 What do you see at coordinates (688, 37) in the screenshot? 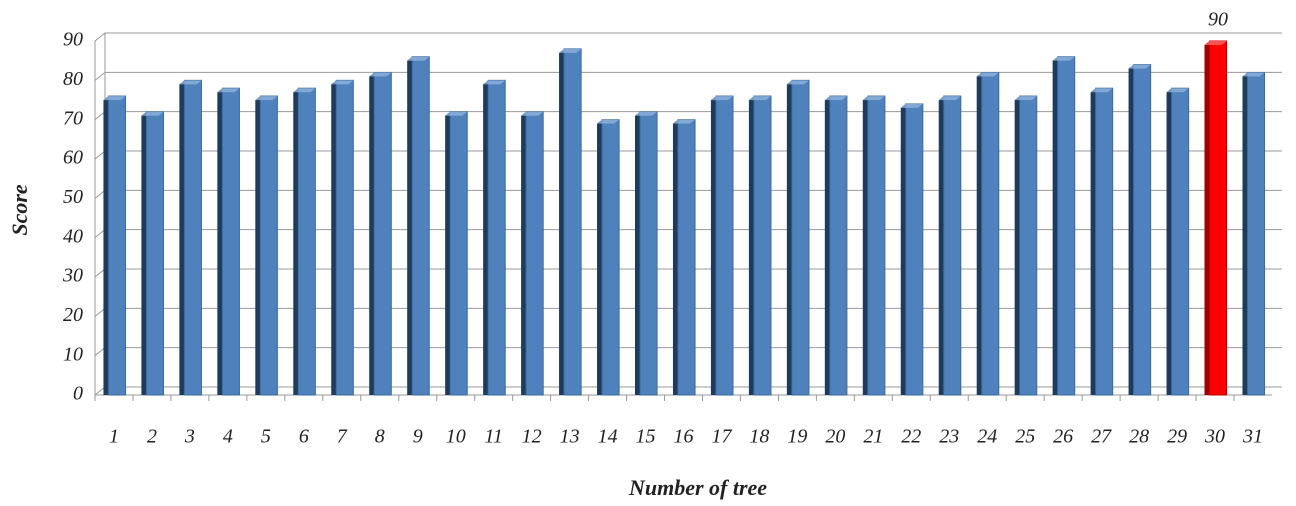
I see `grid-line` at bounding box center [688, 37].